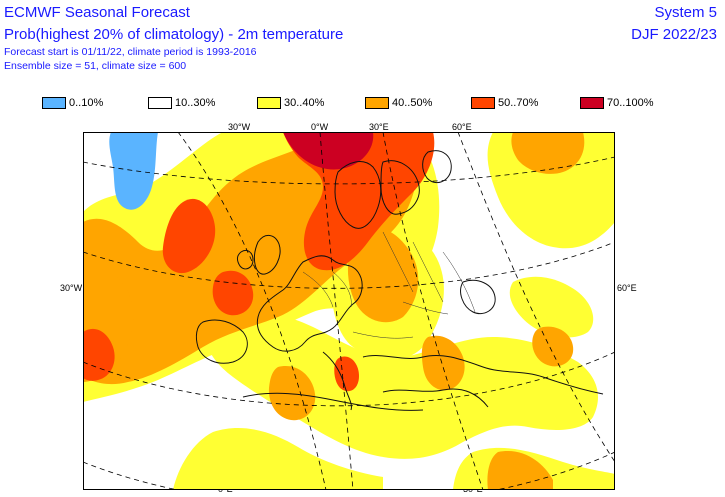  I want to click on legend-item: 10..30%, so click(181, 103).